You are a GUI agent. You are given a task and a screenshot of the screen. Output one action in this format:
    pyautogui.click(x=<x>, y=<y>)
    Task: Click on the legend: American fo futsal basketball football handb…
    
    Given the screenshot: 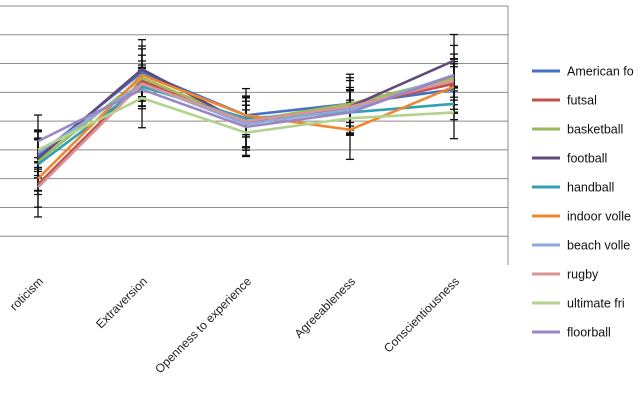 What is the action you would take?
    pyautogui.click(x=583, y=202)
    